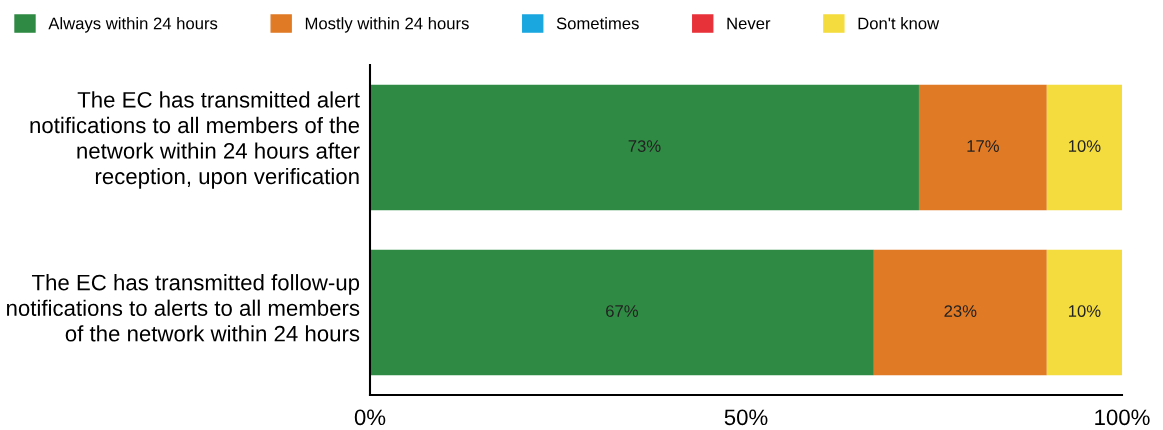 This screenshot has width=1163, height=430. I want to click on x-tick-label: 50%, so click(746, 417).